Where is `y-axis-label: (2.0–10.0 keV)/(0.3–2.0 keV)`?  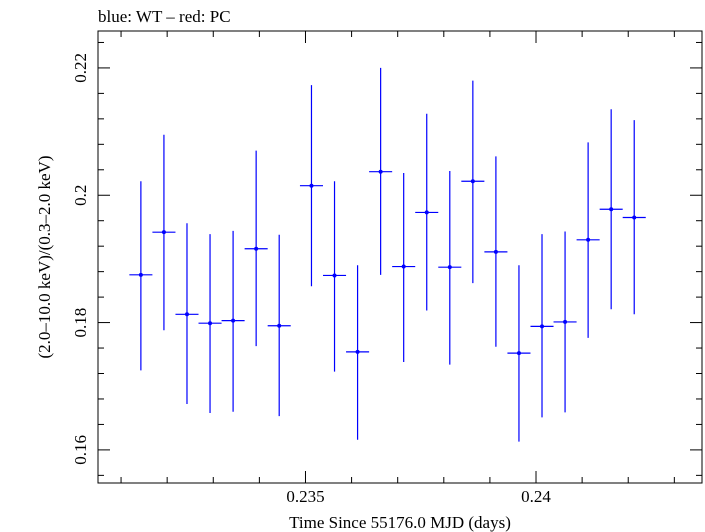 y-axis-label: (2.0–10.0 keV)/(0.3–2.0 keV) is located at coordinates (44, 256).